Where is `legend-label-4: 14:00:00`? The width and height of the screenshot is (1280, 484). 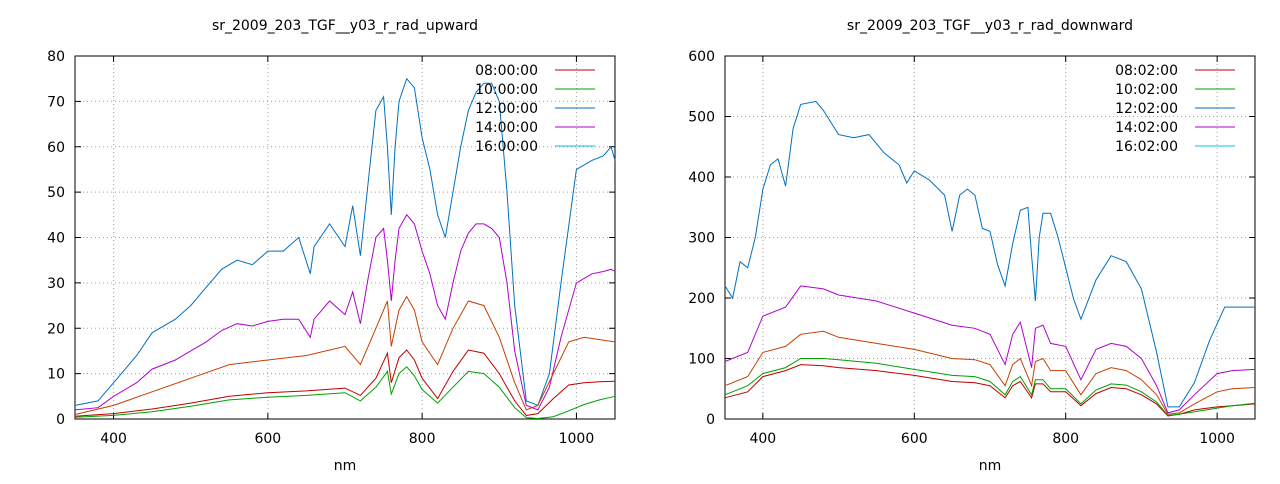 legend-label-4: 14:00:00 is located at coordinates (506, 128).